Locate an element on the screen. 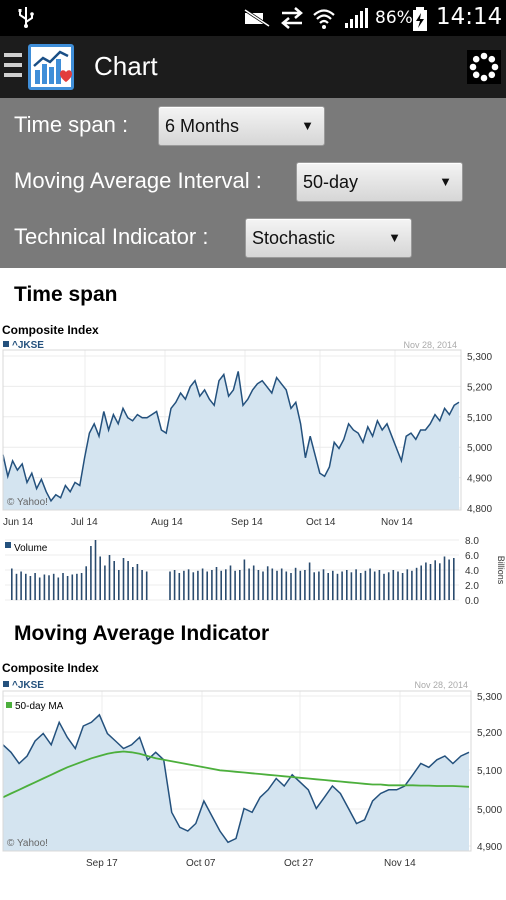  x-tick-label: Oct 14 is located at coordinates (321, 522).